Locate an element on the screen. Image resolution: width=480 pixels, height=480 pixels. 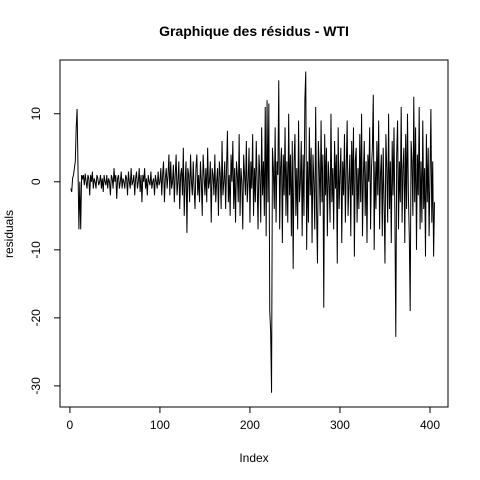
y-tick-label: -10 is located at coordinates (36, 250).